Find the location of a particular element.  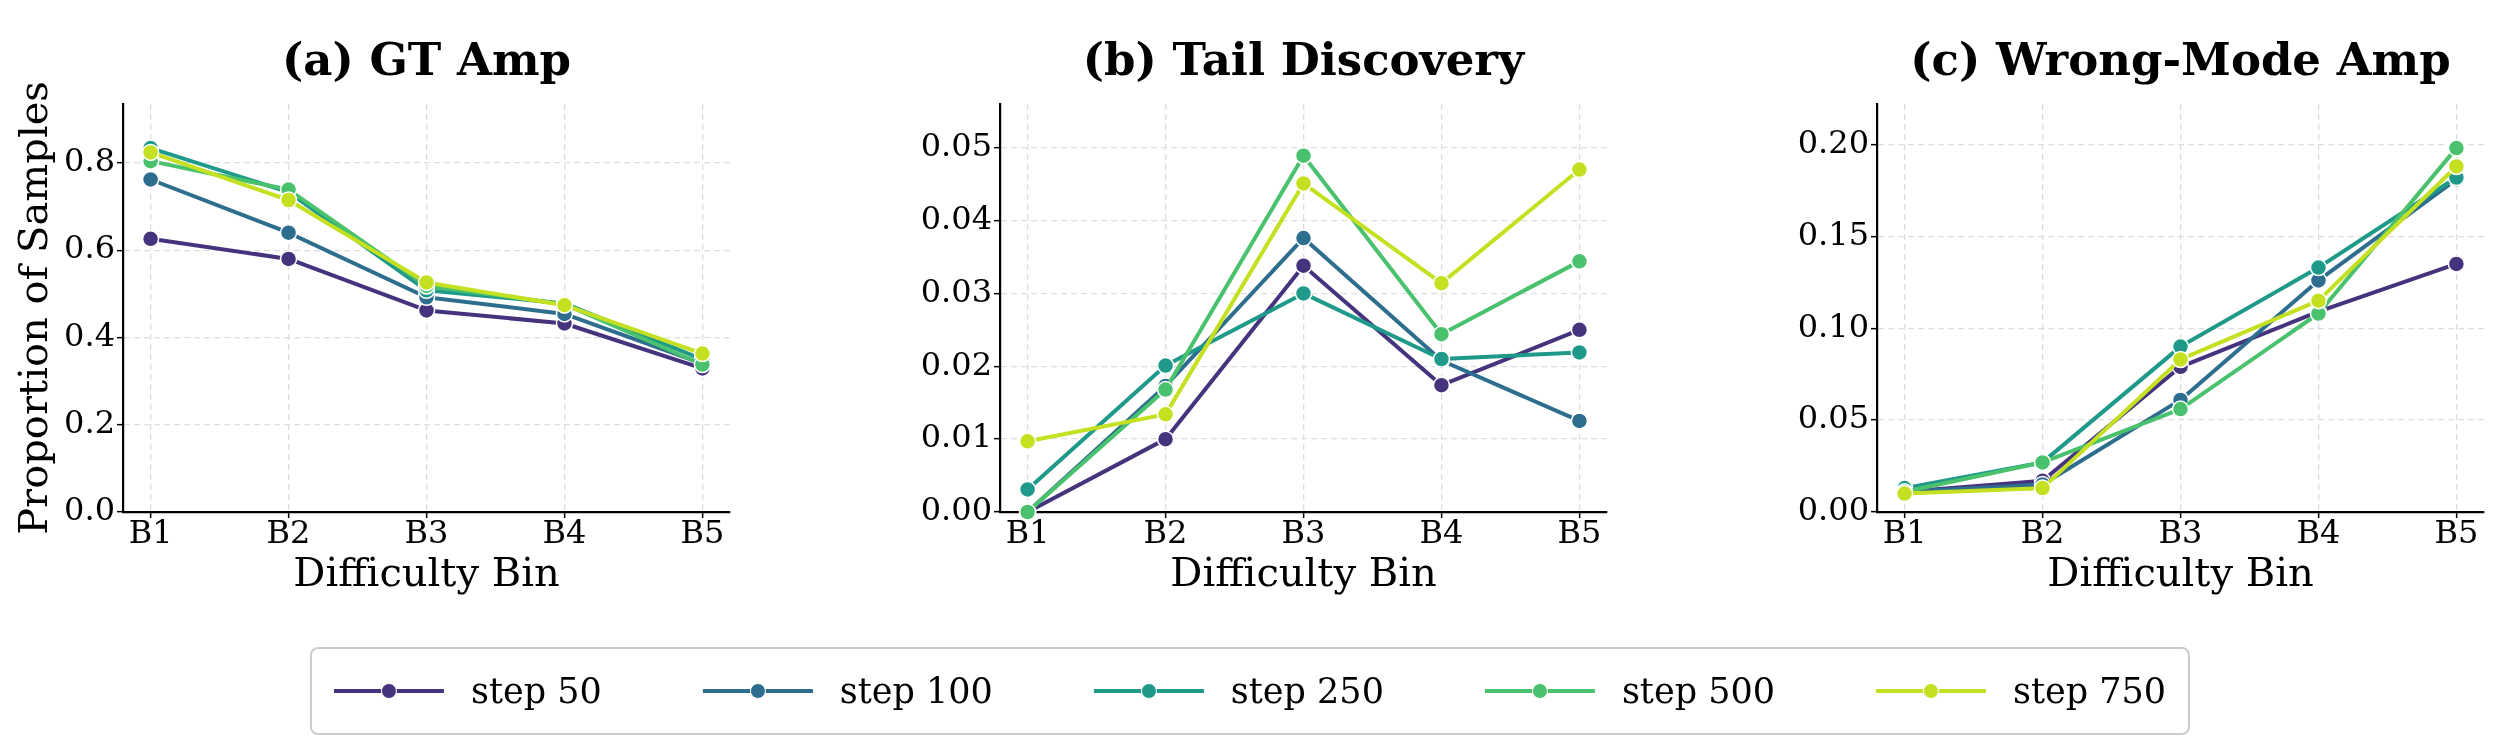

legend-label: step 100 is located at coordinates (916, 691).